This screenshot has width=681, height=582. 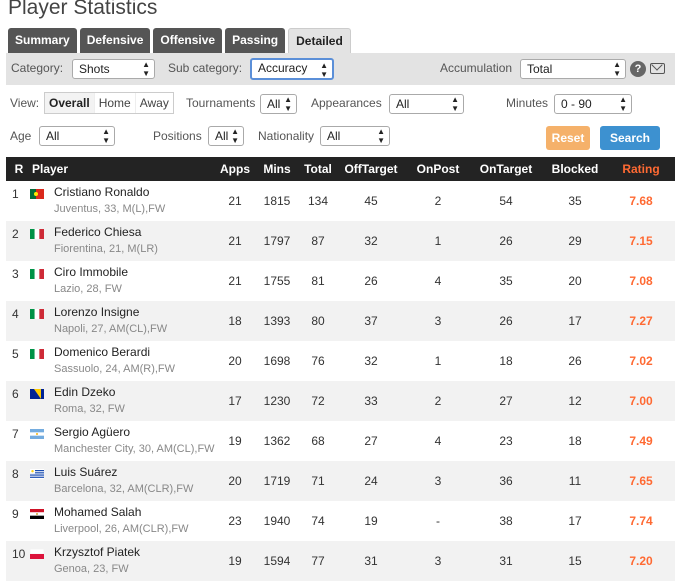 What do you see at coordinates (277, 321) in the screenshot?
I see `mins-cell: 1393` at bounding box center [277, 321].